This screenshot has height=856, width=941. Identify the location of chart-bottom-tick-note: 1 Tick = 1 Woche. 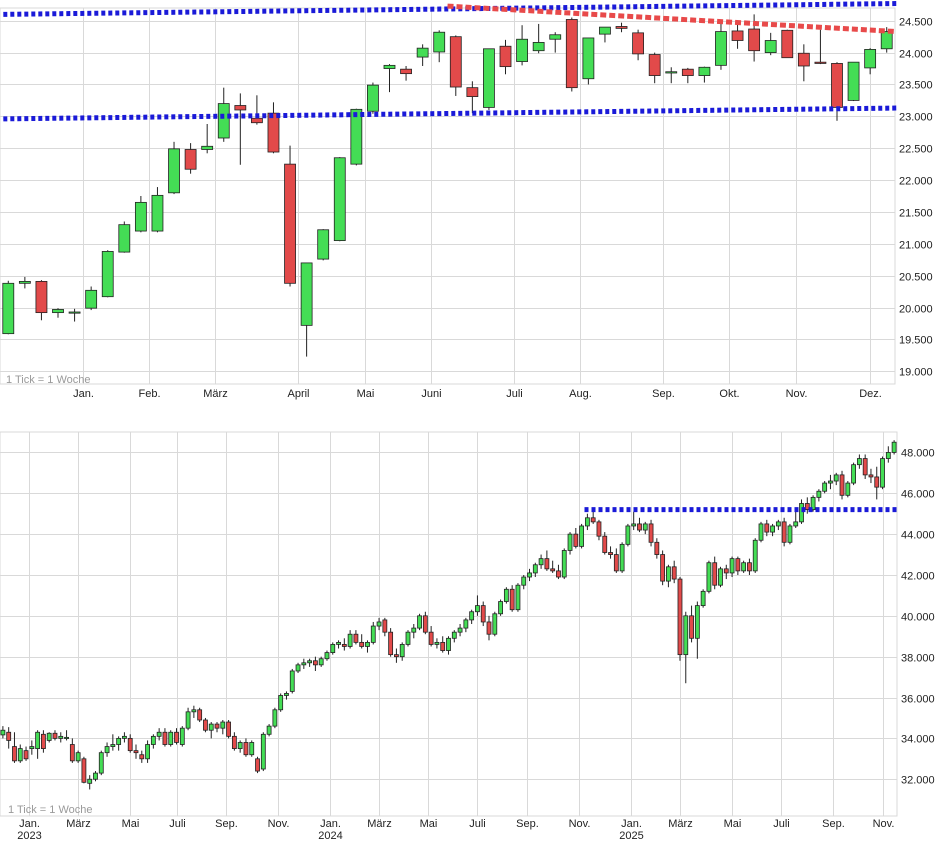
(50, 810).